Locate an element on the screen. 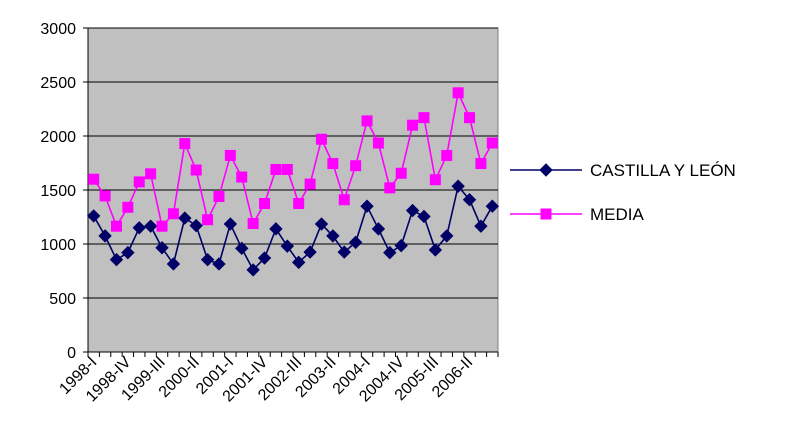  y-tick-label: 0 is located at coordinates (71, 353).